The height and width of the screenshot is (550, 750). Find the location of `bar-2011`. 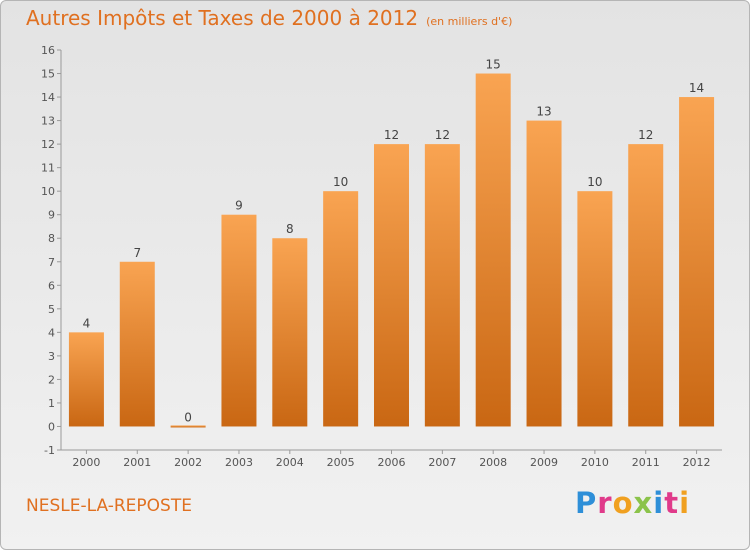

bar-2011 is located at coordinates (646, 285).